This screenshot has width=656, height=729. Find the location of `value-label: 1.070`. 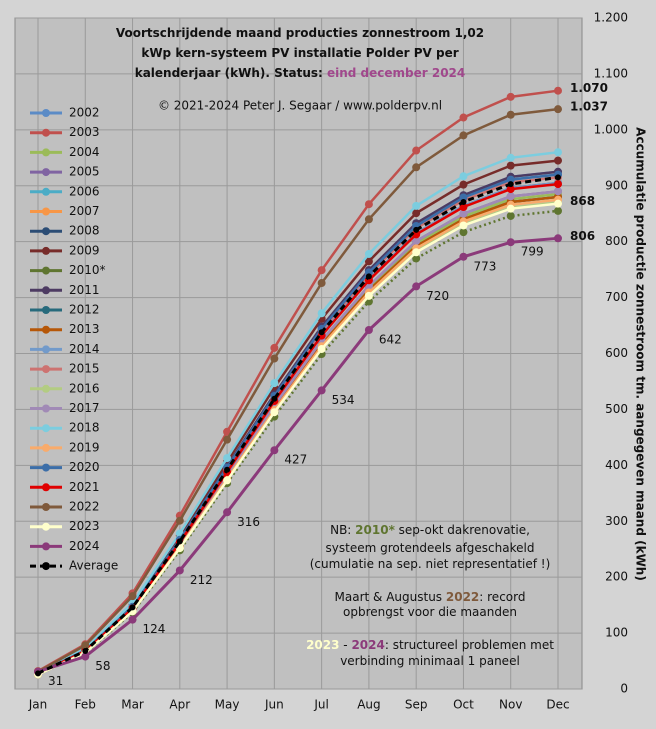

value-label: 1.070 is located at coordinates (589, 88).